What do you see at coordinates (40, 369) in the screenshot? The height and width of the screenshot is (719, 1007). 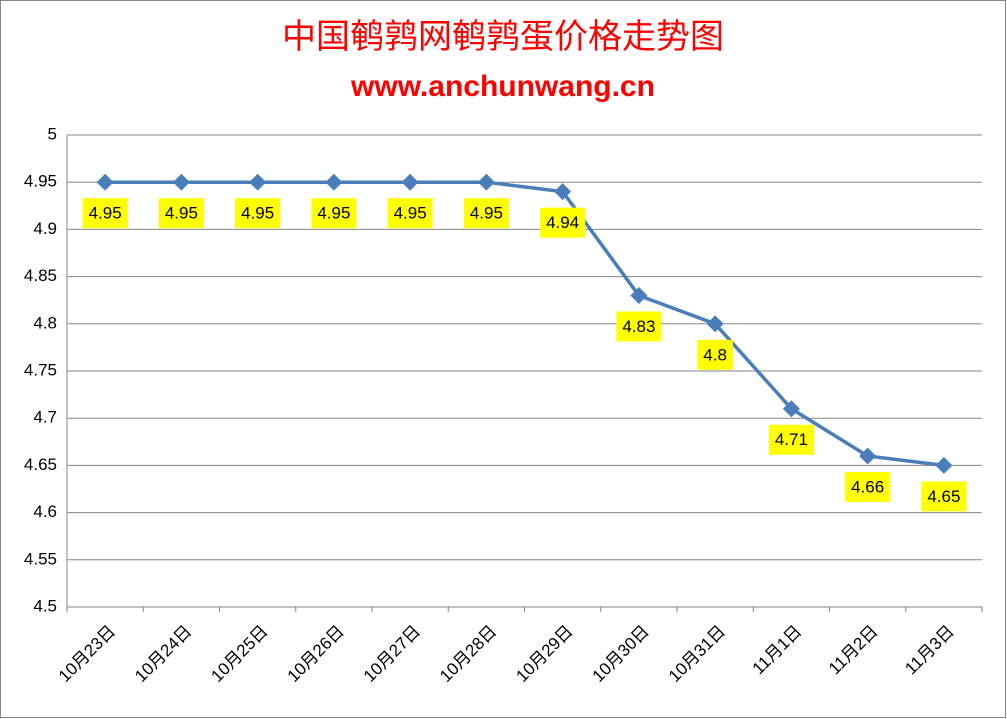 I see `y-tick-label: 4.75` at bounding box center [40, 369].